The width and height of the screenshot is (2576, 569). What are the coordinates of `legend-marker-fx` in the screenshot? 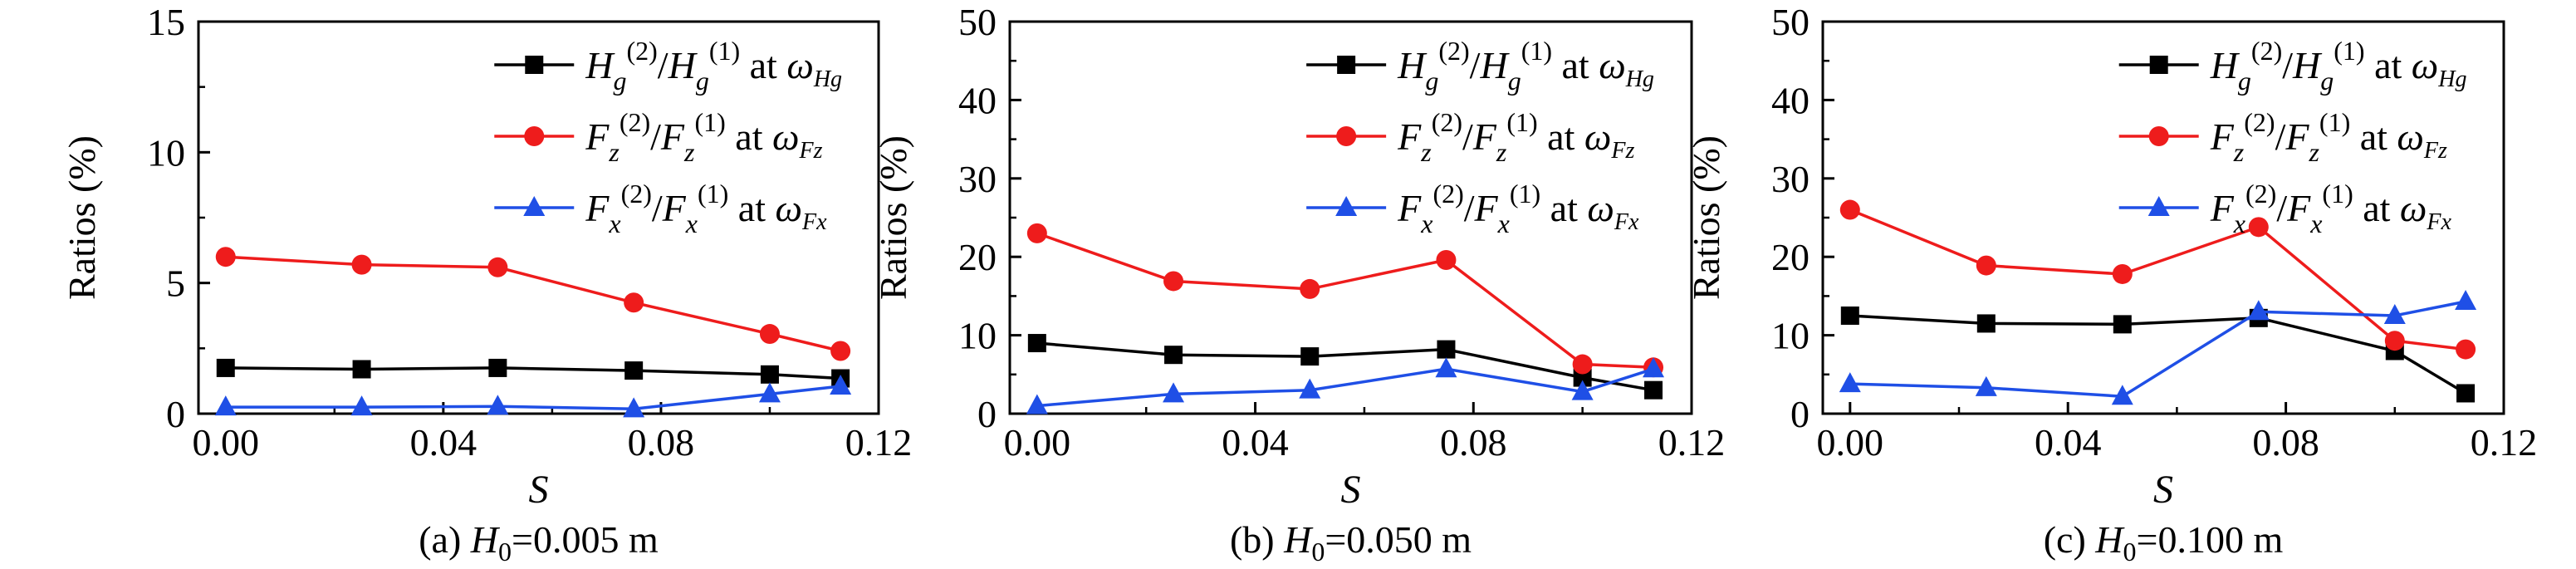 It's located at (535, 206).